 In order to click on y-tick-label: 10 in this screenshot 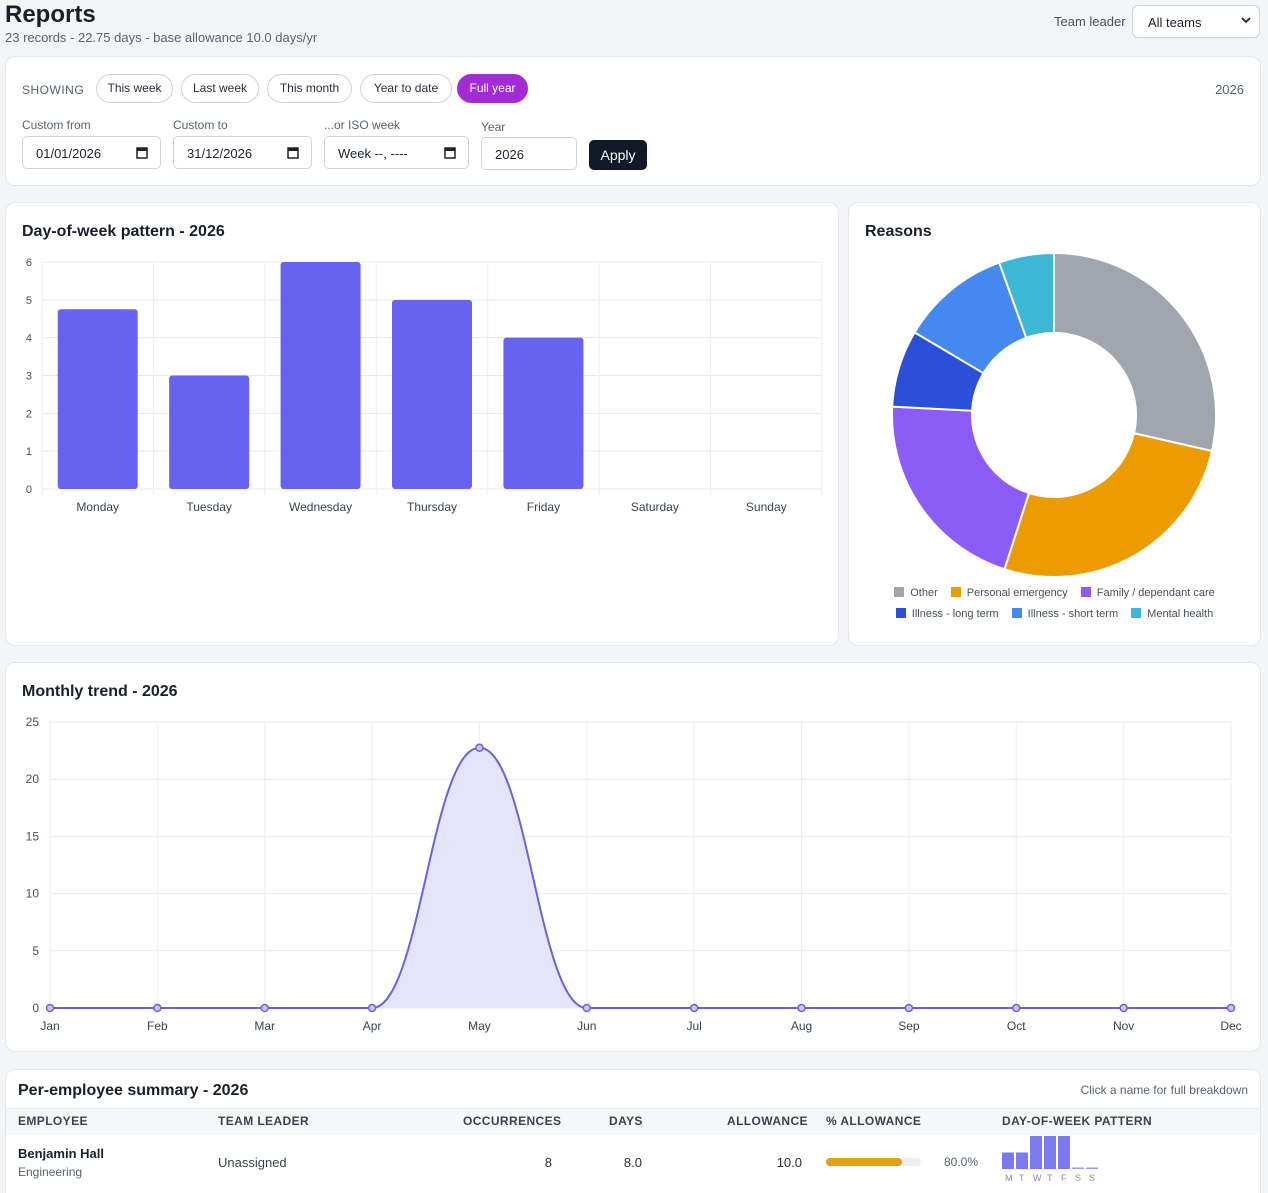, I will do `click(33, 894)`.